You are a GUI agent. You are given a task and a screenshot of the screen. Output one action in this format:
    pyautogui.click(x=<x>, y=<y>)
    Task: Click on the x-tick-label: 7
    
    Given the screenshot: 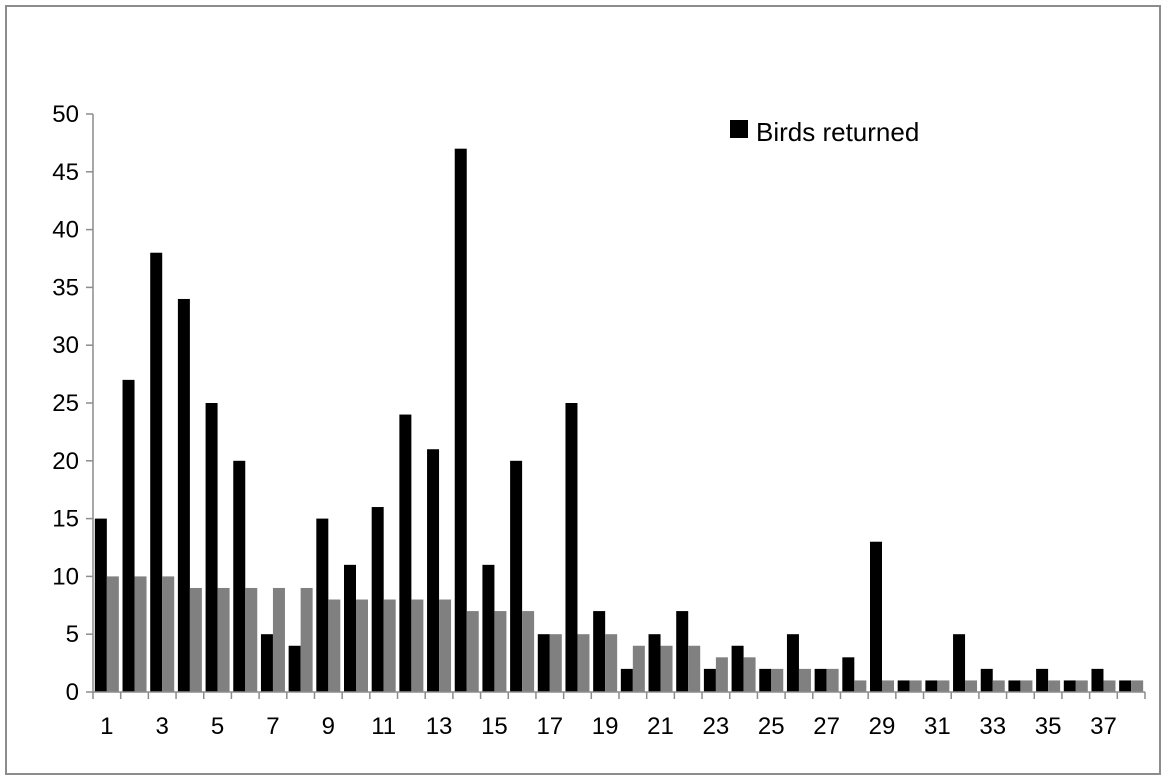 What is the action you would take?
    pyautogui.click(x=272, y=726)
    